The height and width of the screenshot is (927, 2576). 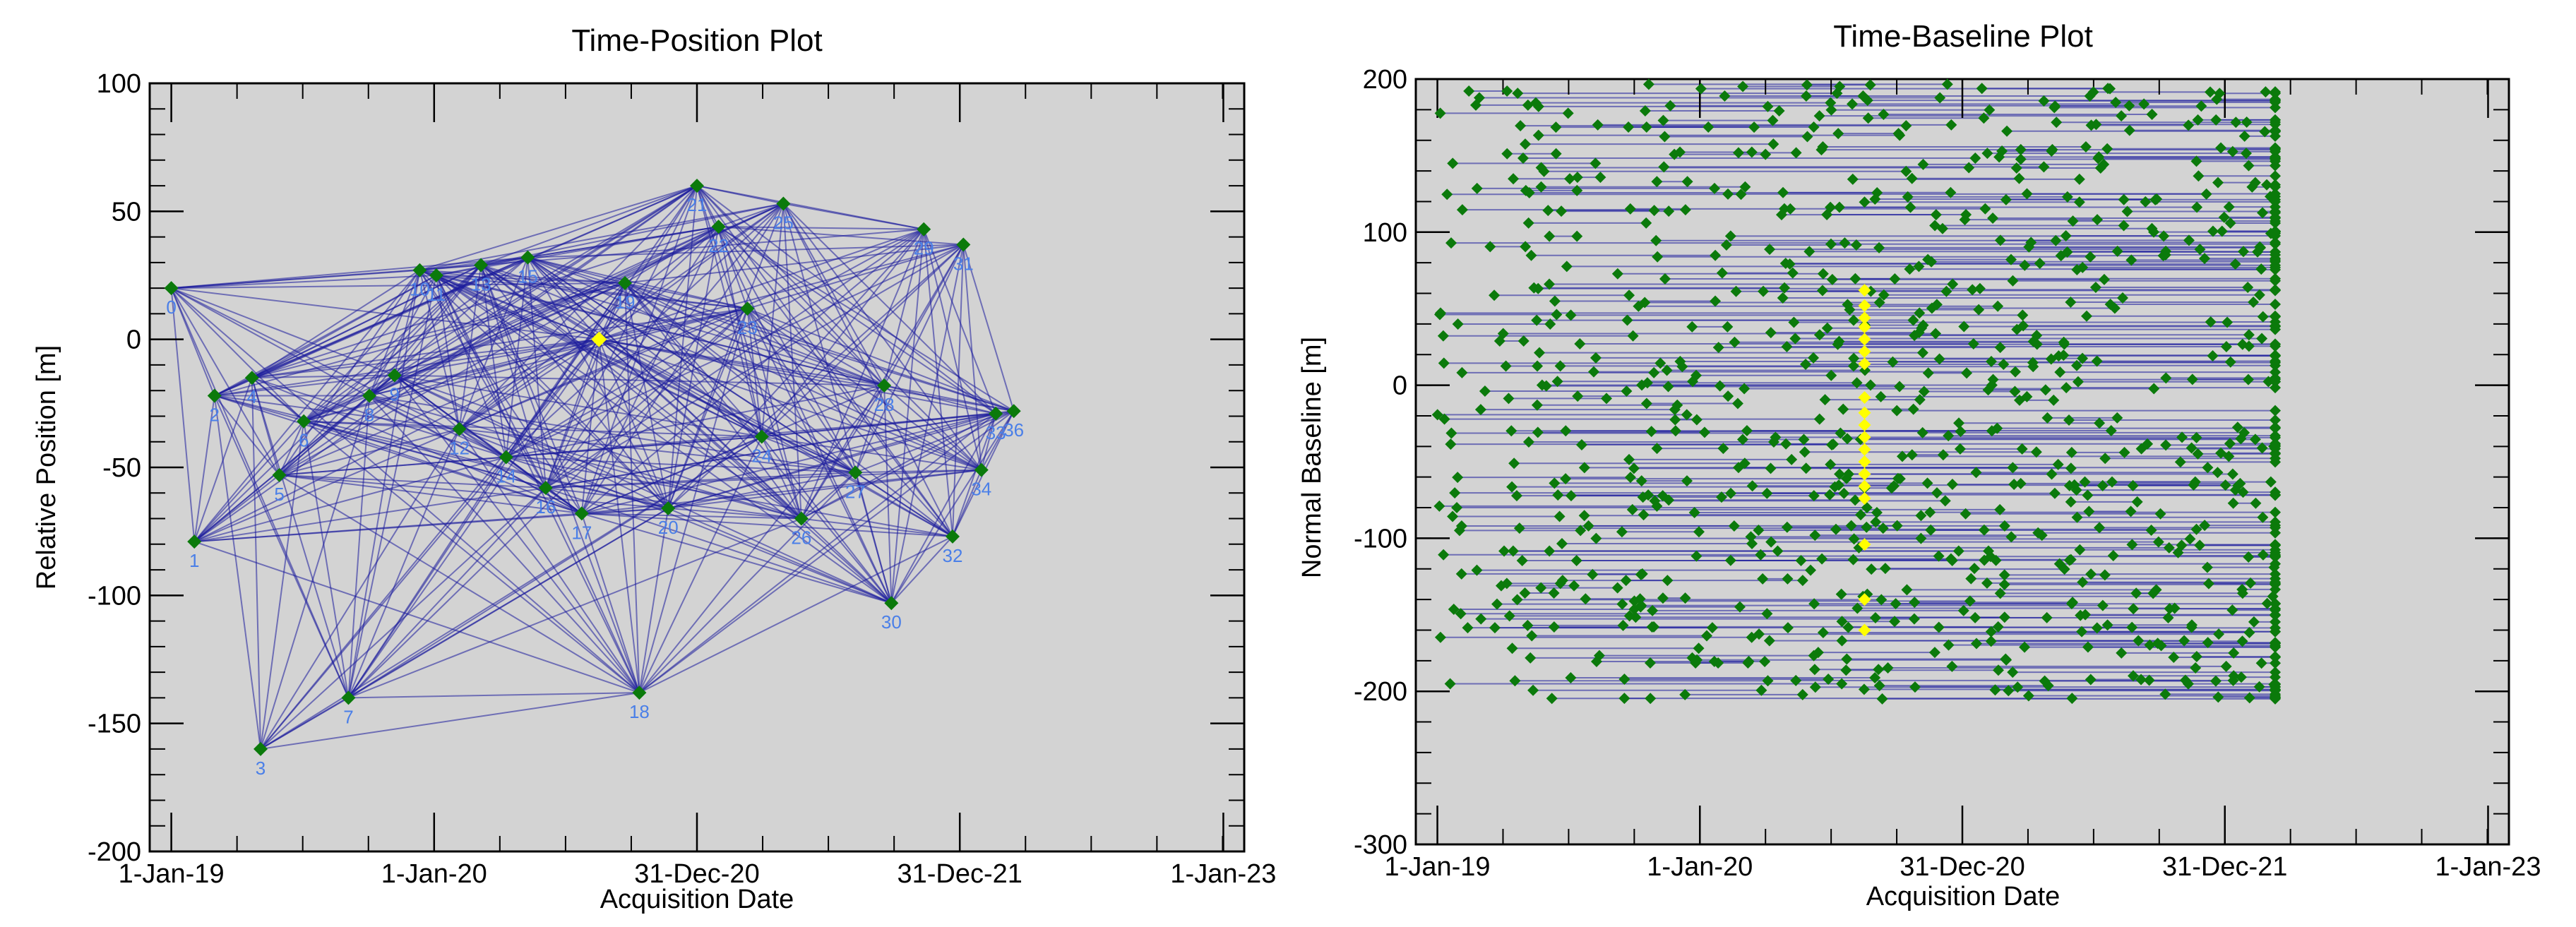 I want to click on x-tick-label: 31-Dec-21, so click(x=2224, y=867).